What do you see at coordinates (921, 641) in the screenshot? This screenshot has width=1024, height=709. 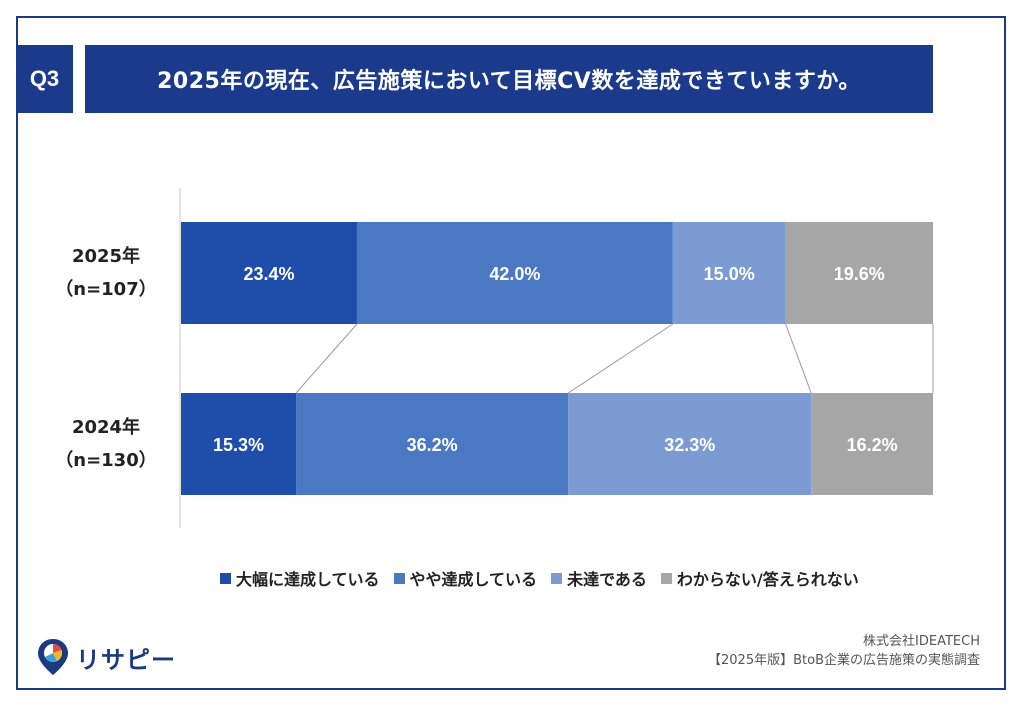 I see `source-company: 株式会社IDEATECH` at bounding box center [921, 641].